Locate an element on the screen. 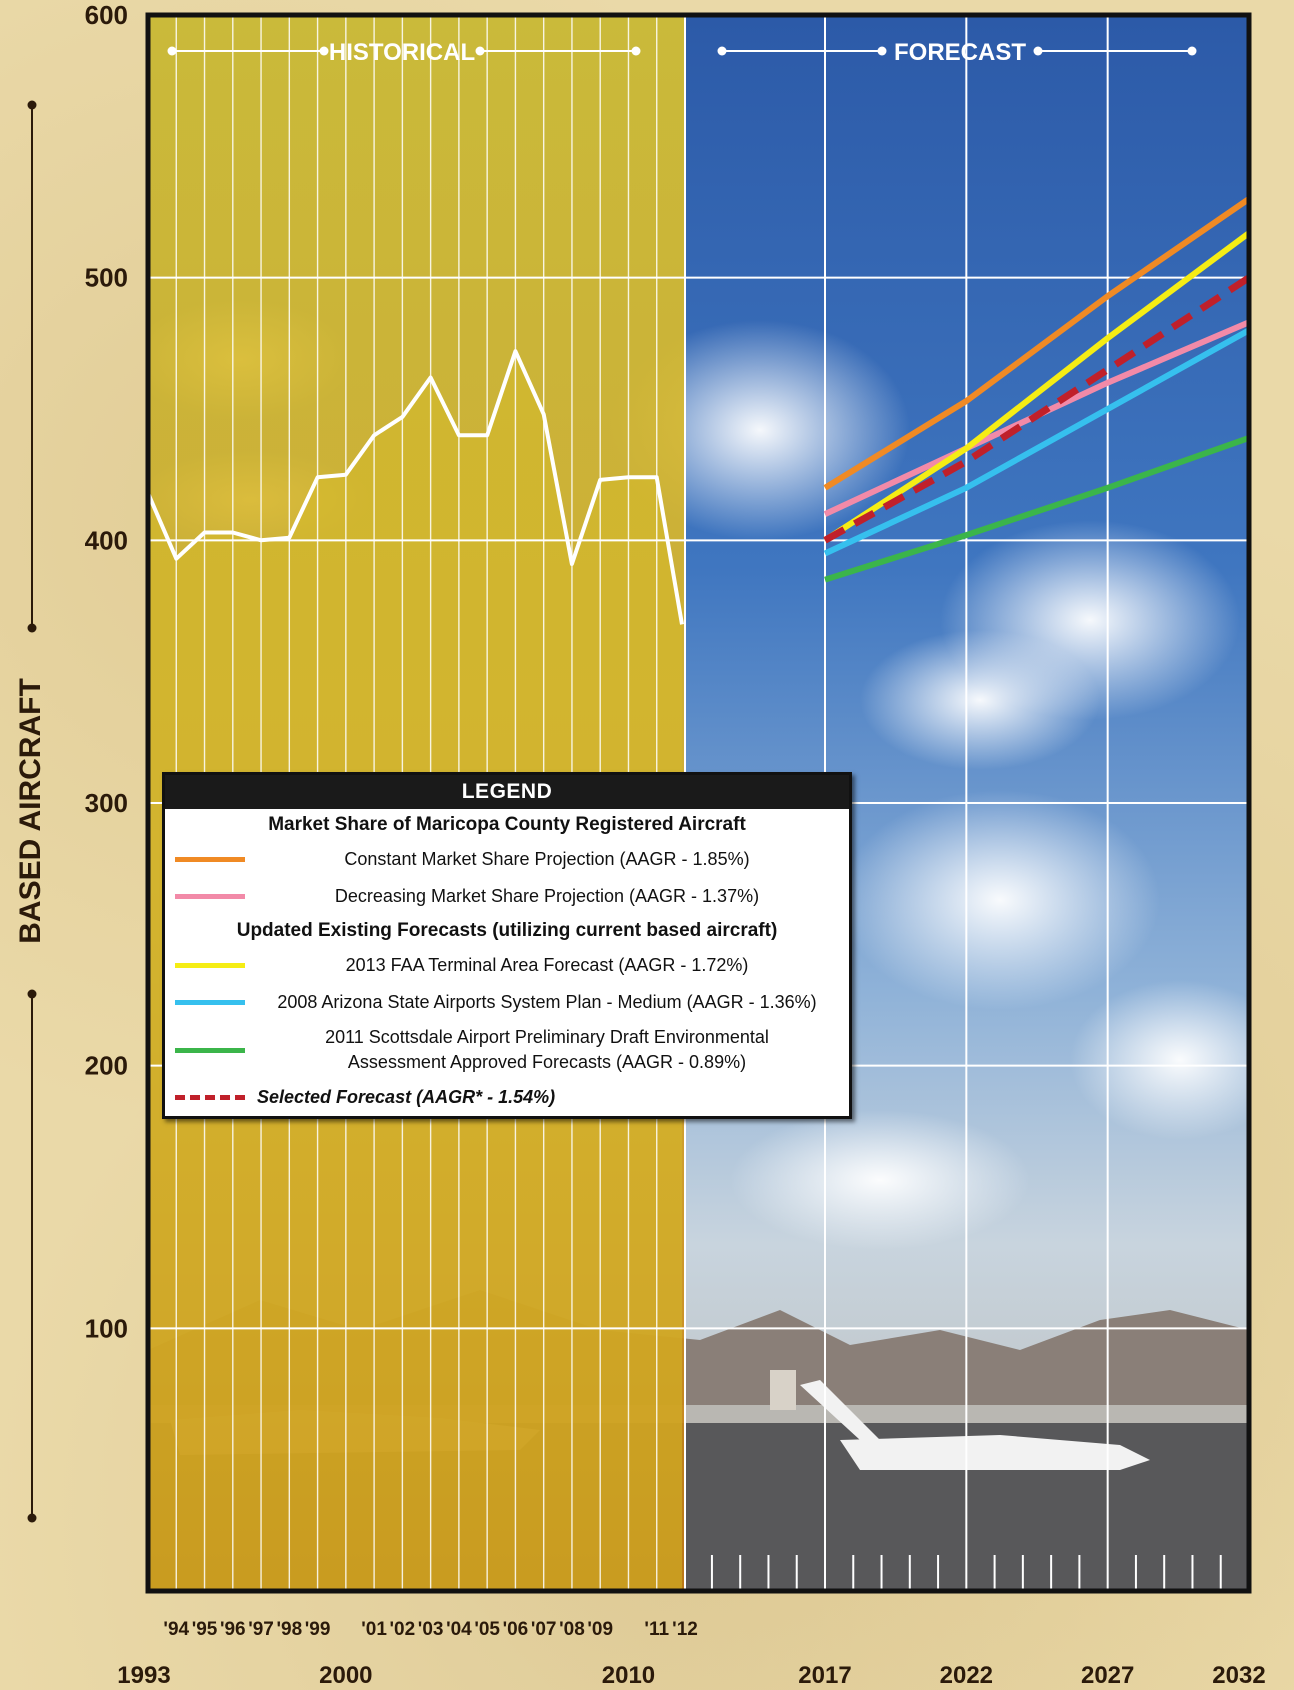 The width and height of the screenshot is (1294, 1690). x-minor-tick-label: '12 is located at coordinates (685, 1629).